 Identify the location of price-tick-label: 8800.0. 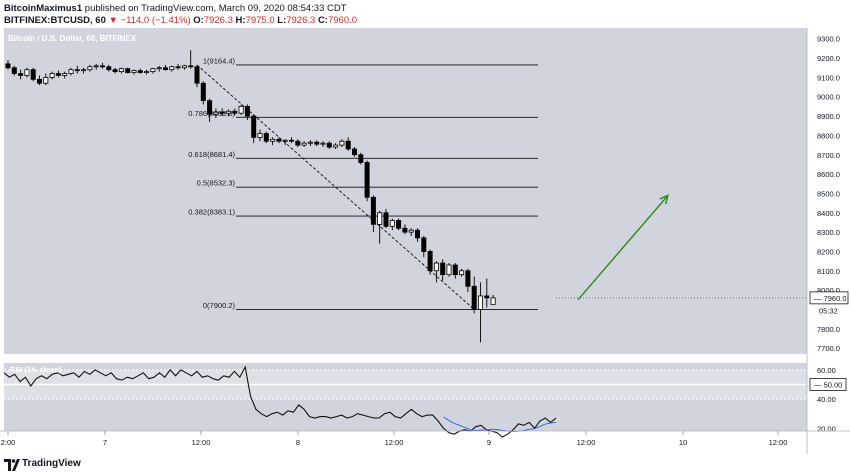
(828, 135).